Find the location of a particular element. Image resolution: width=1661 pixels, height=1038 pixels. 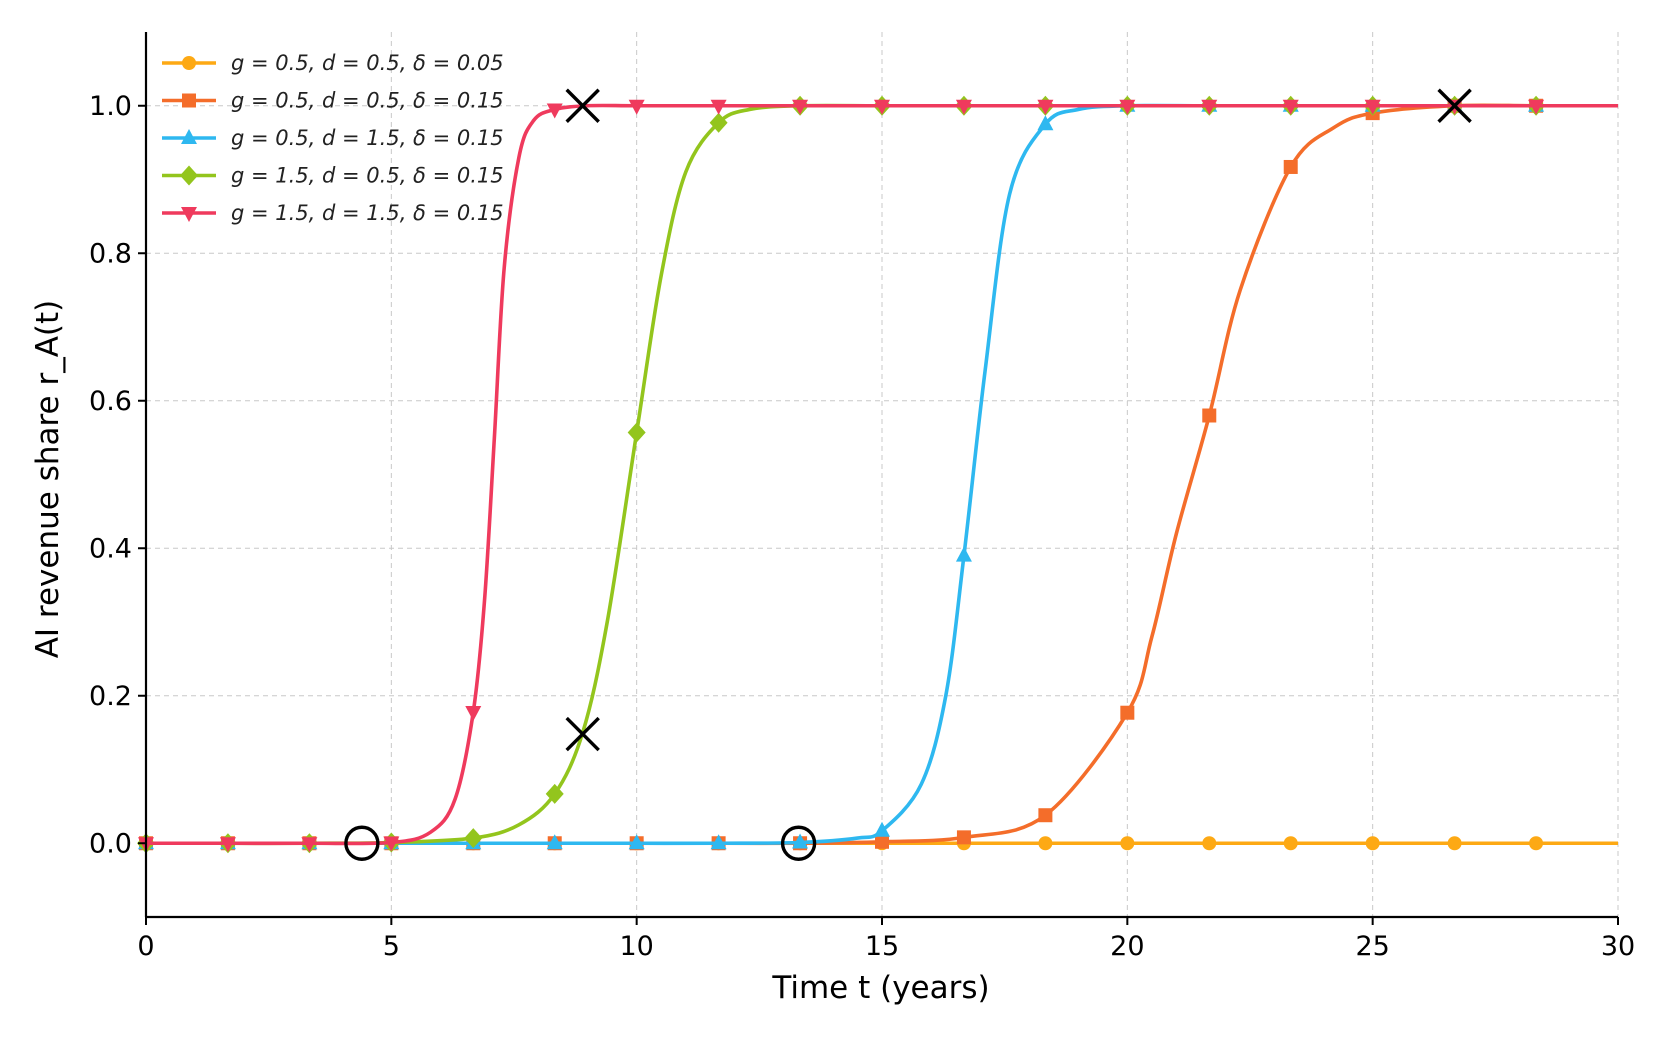

legend-label: g = 1.5, d = 0.5, δ = 0.15 is located at coordinates (367, 176).